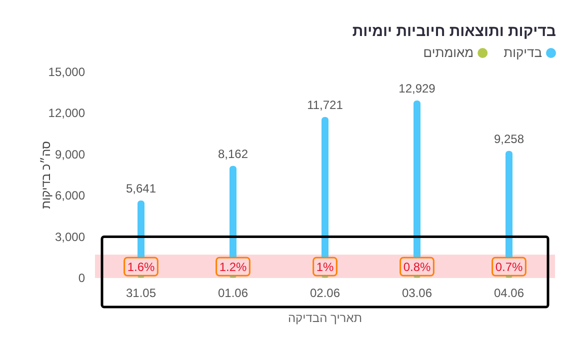  Describe the element at coordinates (325, 105) in the screenshot. I see `data-label: 11,721` at that location.